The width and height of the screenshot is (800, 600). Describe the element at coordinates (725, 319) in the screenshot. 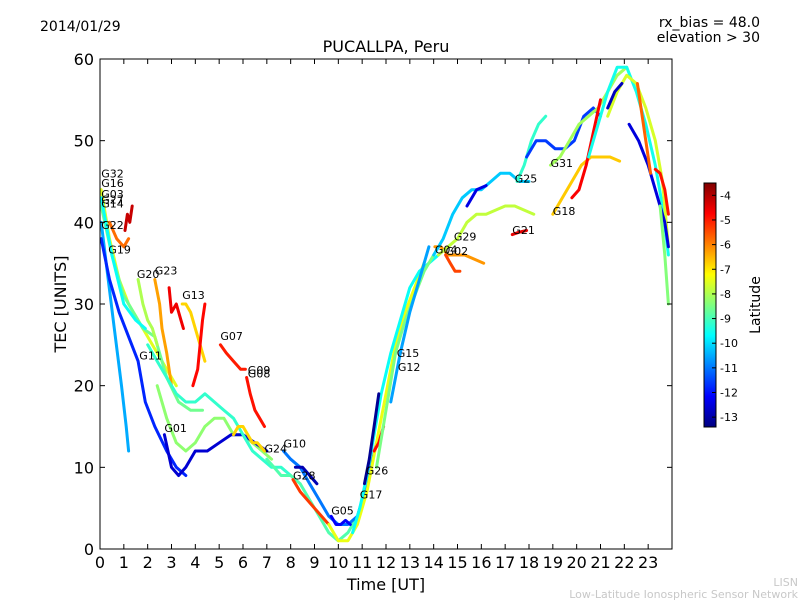

I see `colorbar-tick-label: -9` at that location.